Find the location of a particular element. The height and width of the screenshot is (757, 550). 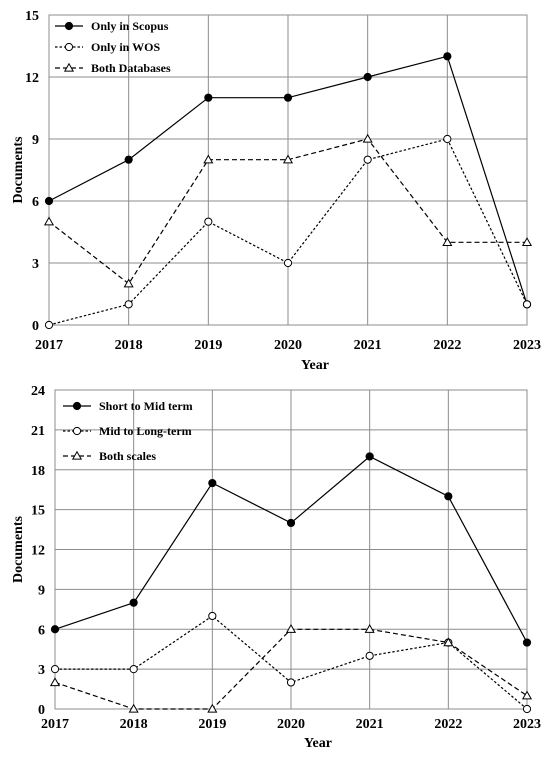

legend-label: Both Databases is located at coordinates (131, 68).